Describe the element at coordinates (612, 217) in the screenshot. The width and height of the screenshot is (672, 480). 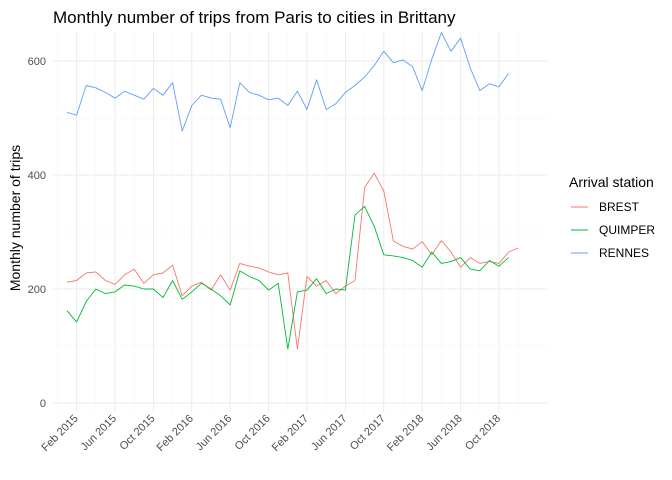
I see `legend: Arrival station BREST QUIMPER RENNES` at that location.